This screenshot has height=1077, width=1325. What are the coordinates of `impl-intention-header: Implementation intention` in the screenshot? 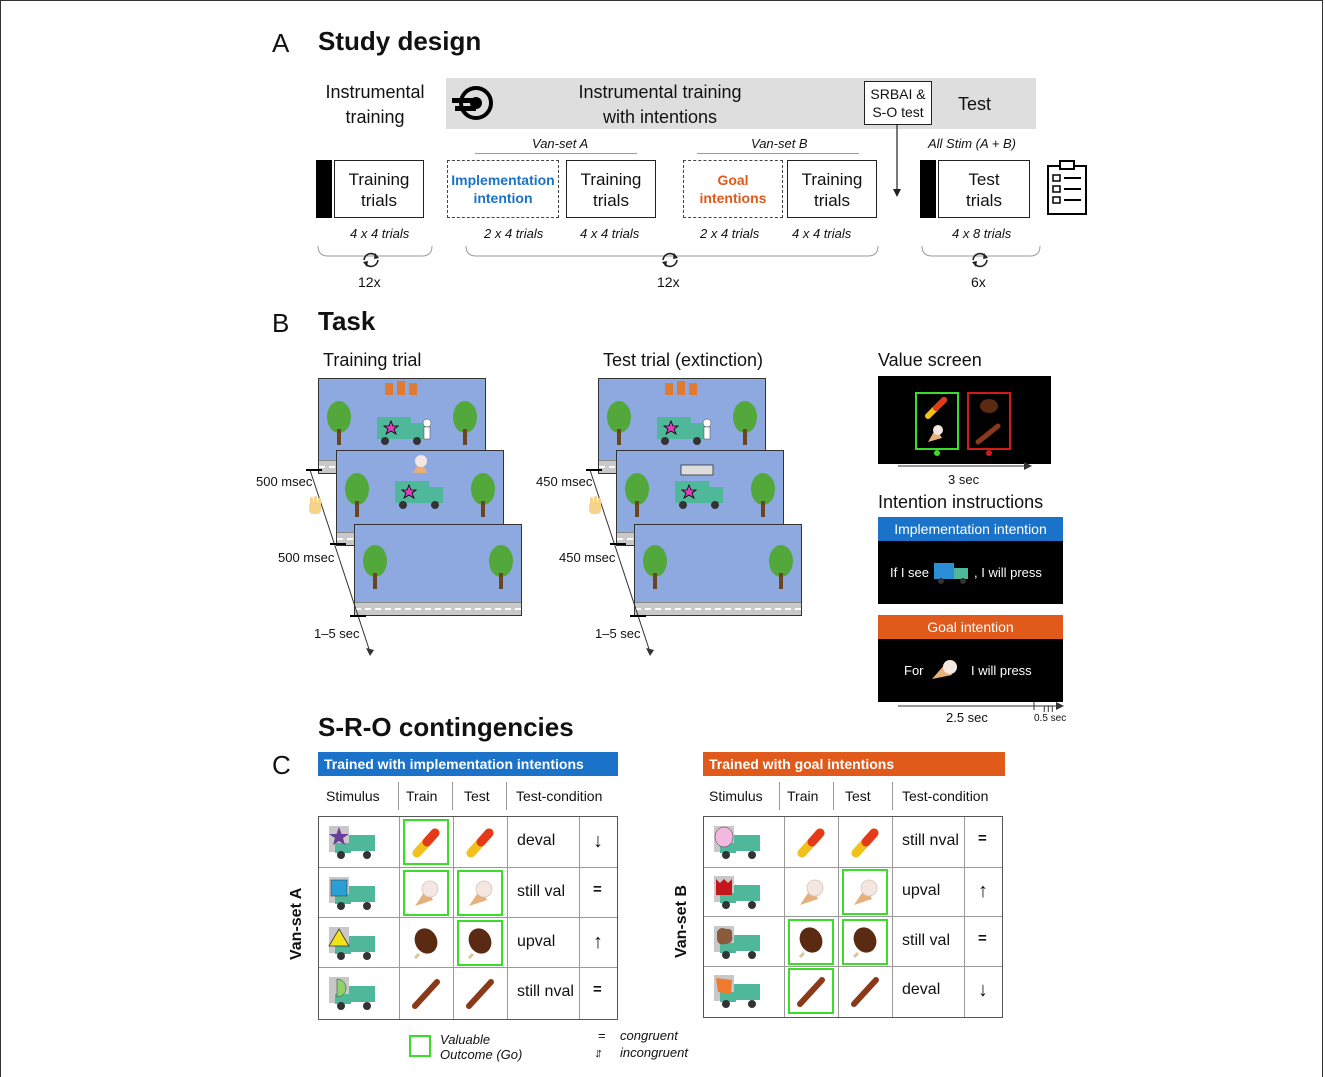 It's located at (970, 529).